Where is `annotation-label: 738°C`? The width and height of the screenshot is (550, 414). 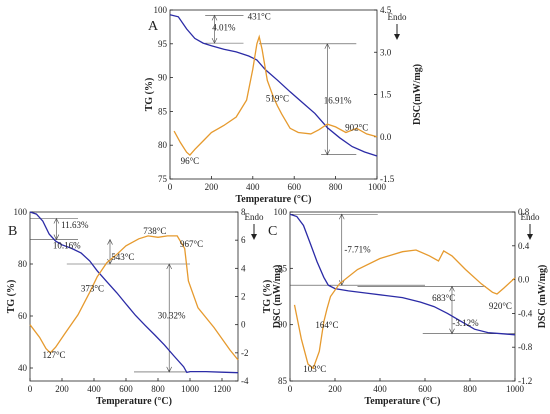
annotation-label: 738°C is located at coordinates (154, 231).